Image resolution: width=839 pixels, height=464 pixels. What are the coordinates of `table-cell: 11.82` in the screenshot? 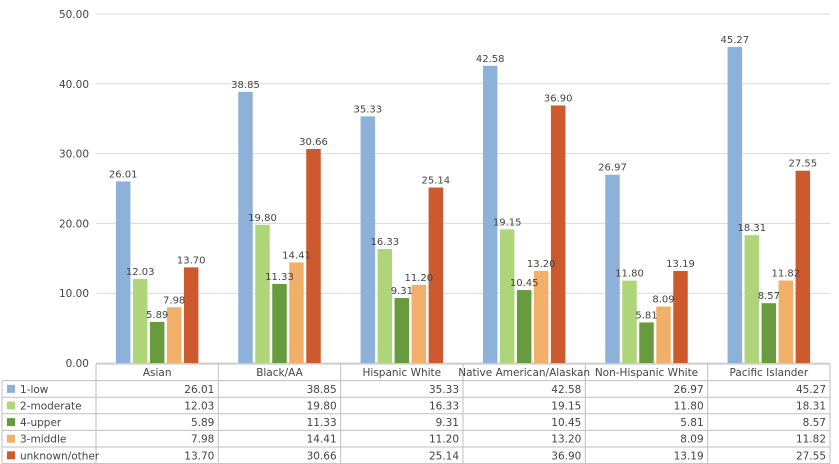 It's located at (811, 440).